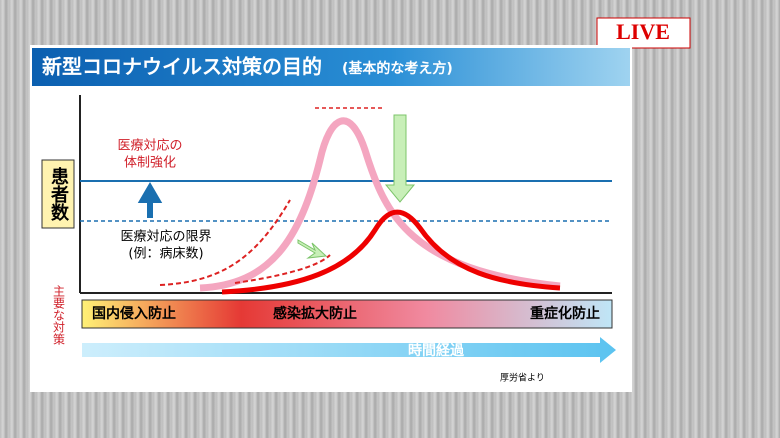 The image size is (780, 438). What do you see at coordinates (391, 252) in the screenshot?
I see `red-curve` at bounding box center [391, 252].